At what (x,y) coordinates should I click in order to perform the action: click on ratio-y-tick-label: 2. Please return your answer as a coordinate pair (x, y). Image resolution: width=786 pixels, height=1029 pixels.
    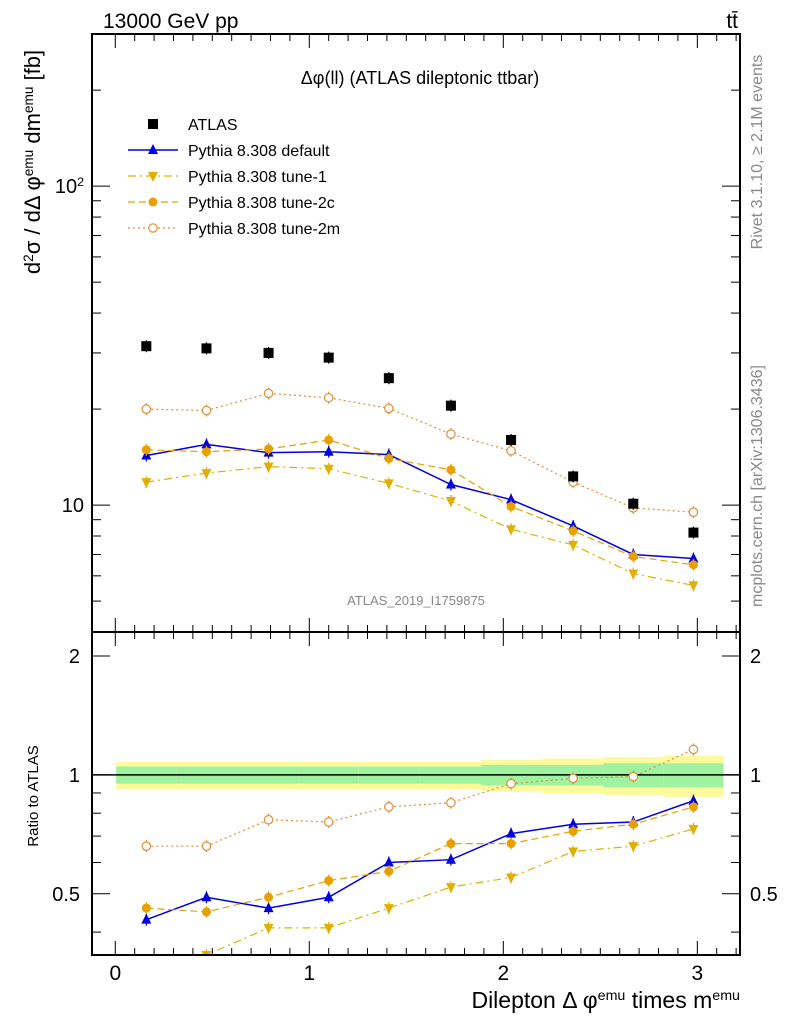
    Looking at the image, I should click on (74, 657).